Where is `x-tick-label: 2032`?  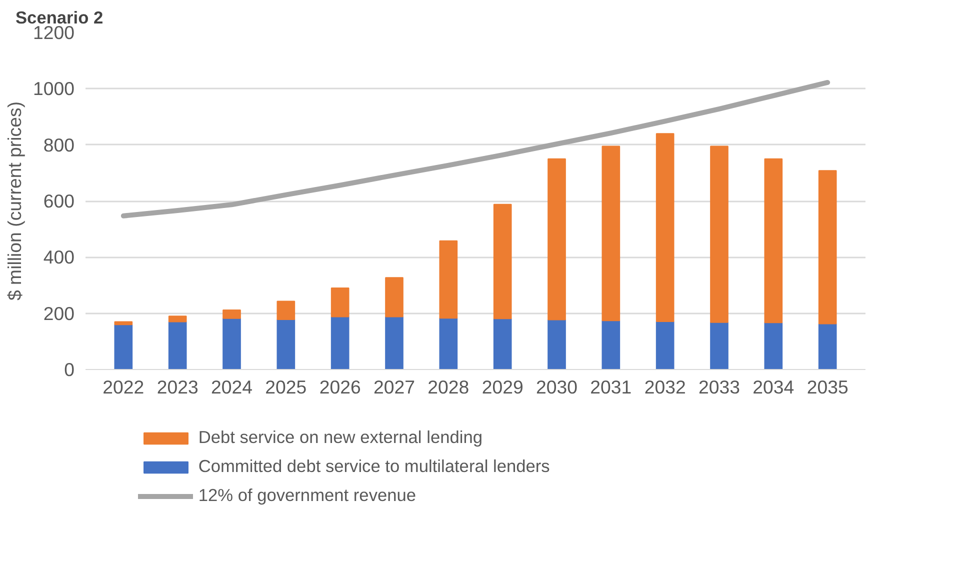
x-tick-label: 2032 is located at coordinates (665, 387).